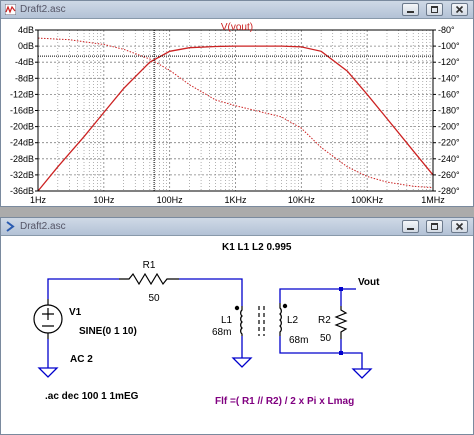 The height and width of the screenshot is (435, 474). I want to click on ac-directive: .ac dec 100 1 1mEG, so click(92, 396).